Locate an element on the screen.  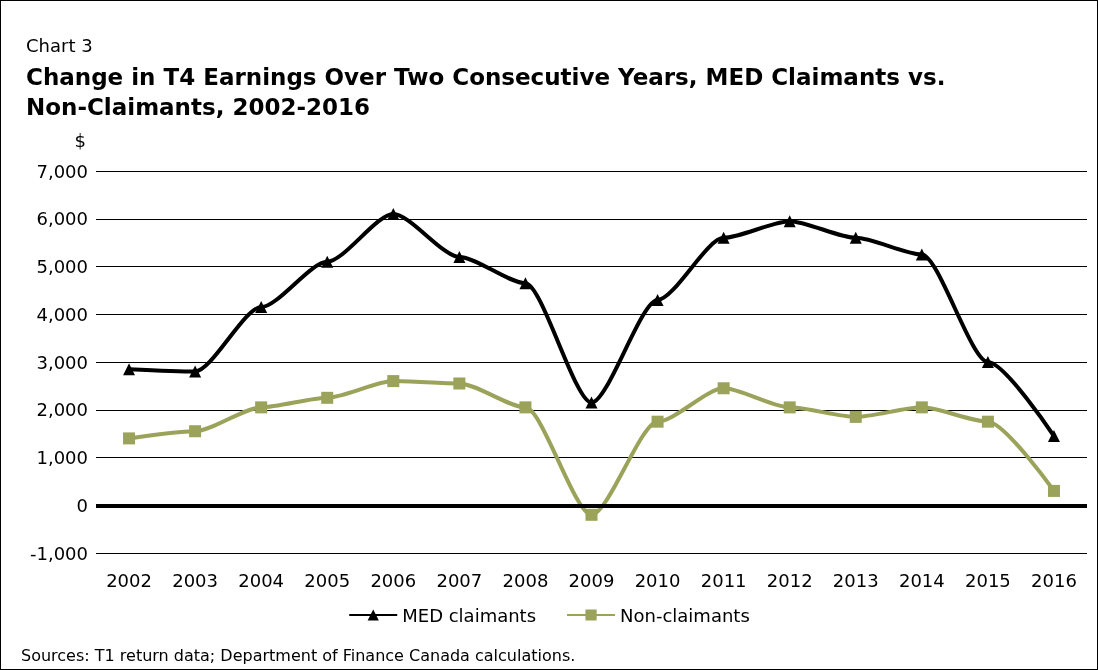
y-tick-label: 7,000 is located at coordinates (62, 171).